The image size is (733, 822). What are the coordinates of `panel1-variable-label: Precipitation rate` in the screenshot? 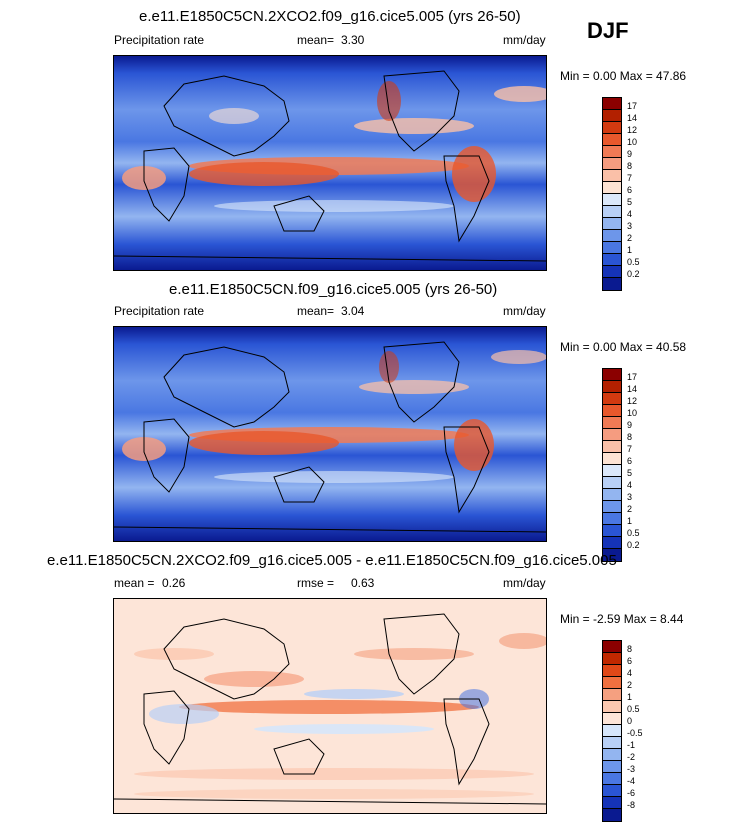 It's located at (159, 40).